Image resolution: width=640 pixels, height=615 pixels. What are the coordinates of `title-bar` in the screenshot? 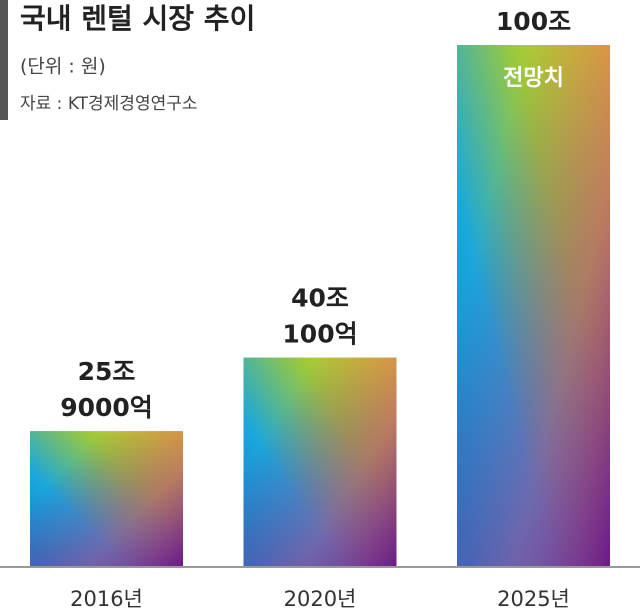 It's located at (4, 60).